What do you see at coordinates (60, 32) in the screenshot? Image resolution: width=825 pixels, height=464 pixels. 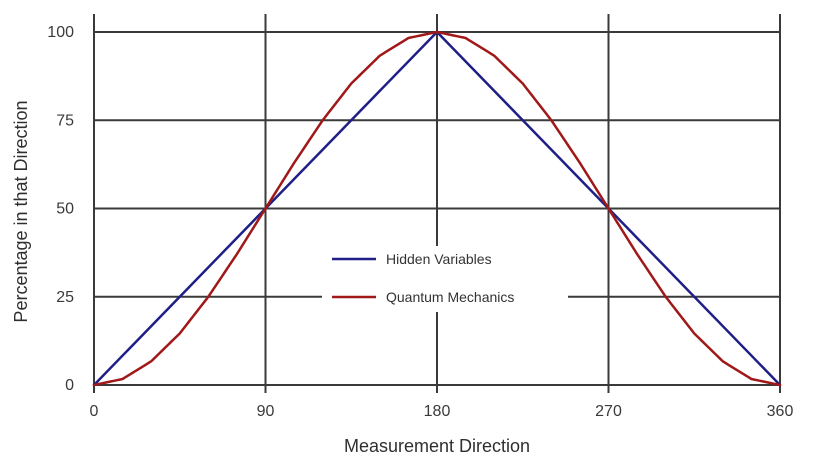 I see `y-tick-label-100: 100` at bounding box center [60, 32].